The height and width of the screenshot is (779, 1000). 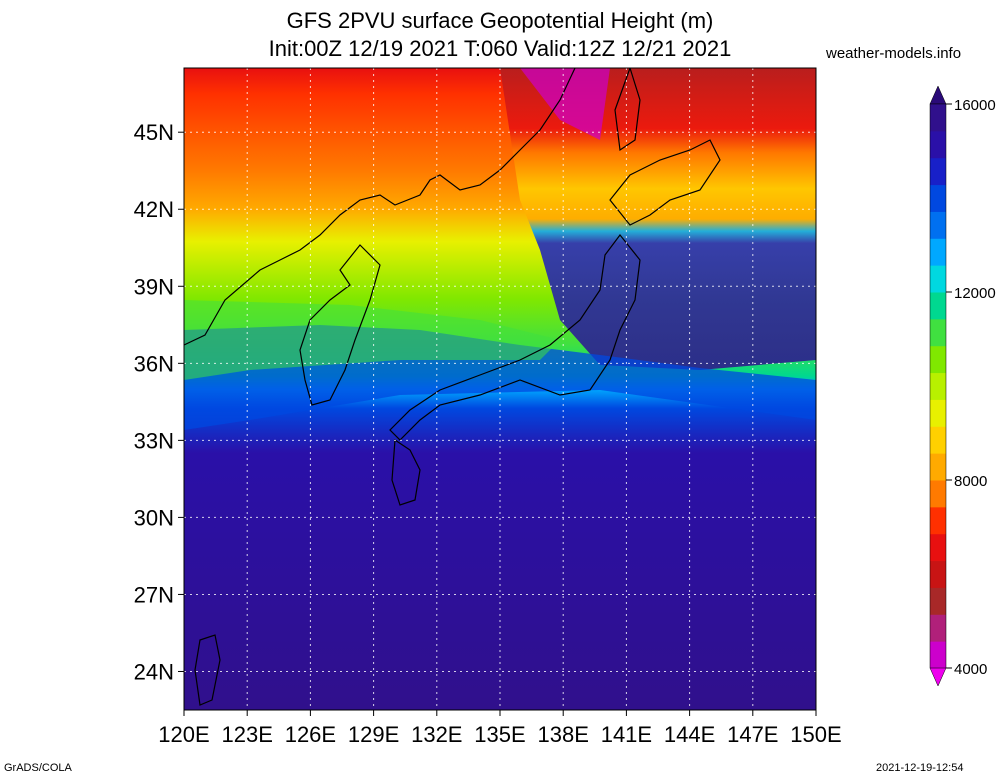 I want to click on colorbar-label: 16000, so click(x=975, y=105).